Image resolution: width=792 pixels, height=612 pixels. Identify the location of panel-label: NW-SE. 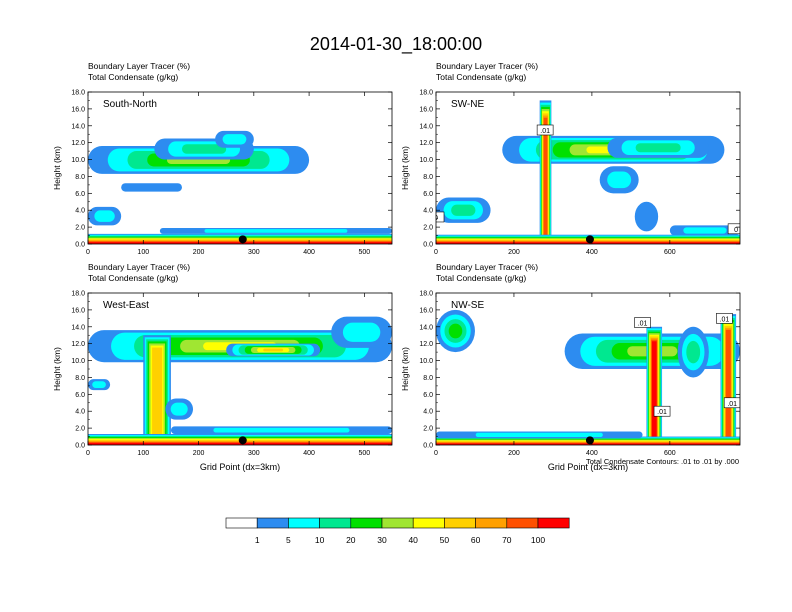
(467, 305).